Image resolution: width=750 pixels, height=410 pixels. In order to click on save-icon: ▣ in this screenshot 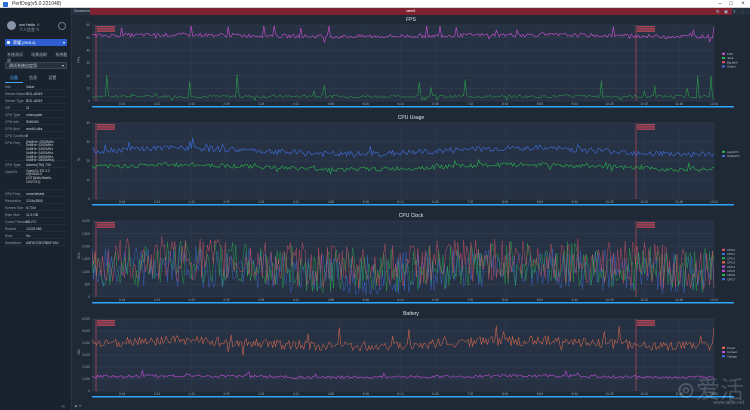, I will do `click(726, 11)`.